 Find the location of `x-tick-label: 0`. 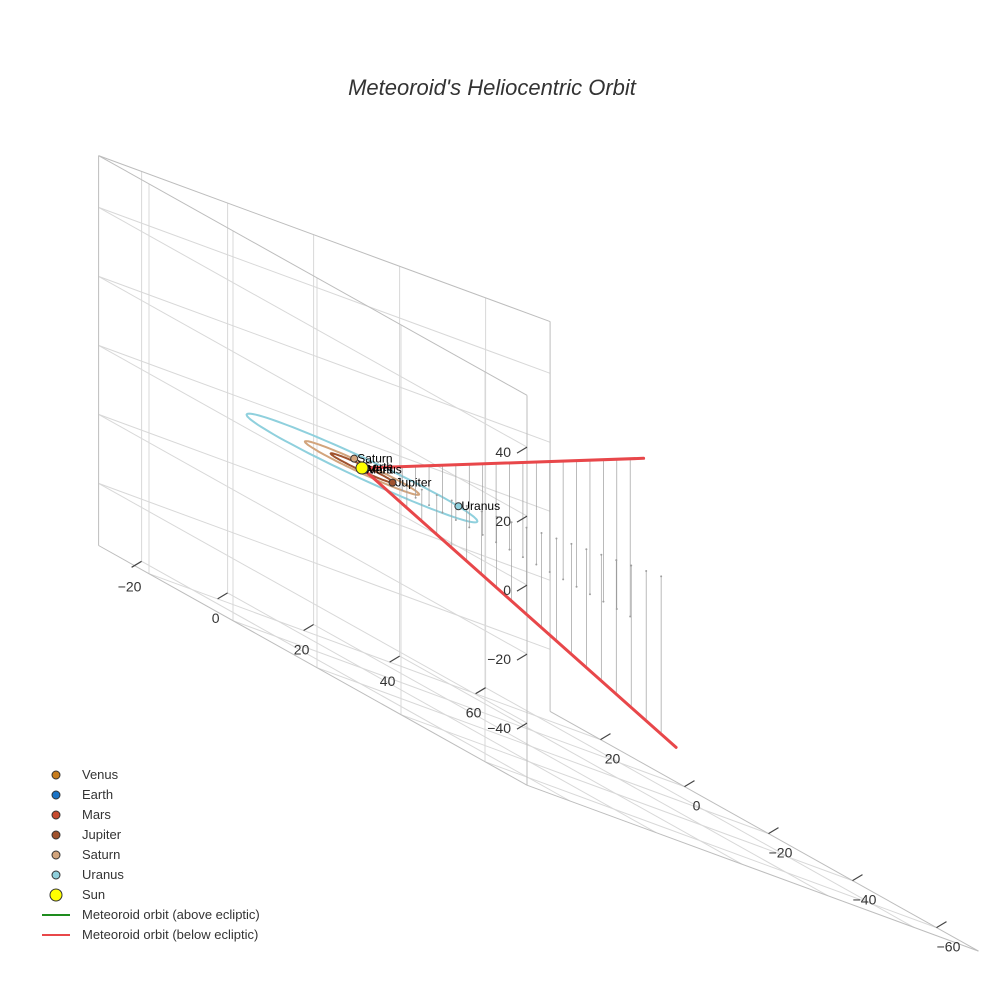

x-tick-label: 0 is located at coordinates (216, 618).